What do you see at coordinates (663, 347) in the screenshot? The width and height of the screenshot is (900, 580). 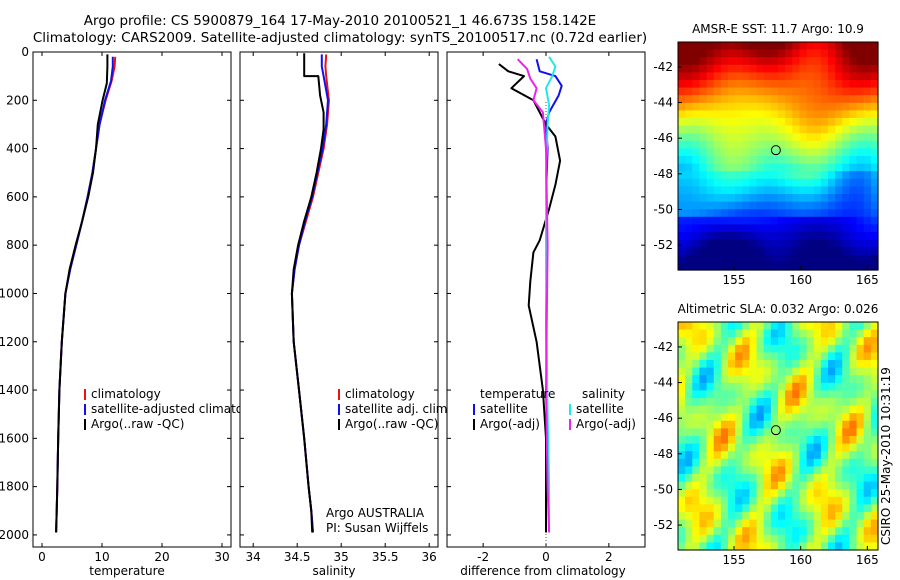 I see `map-y-tick-label: -42` at bounding box center [663, 347].